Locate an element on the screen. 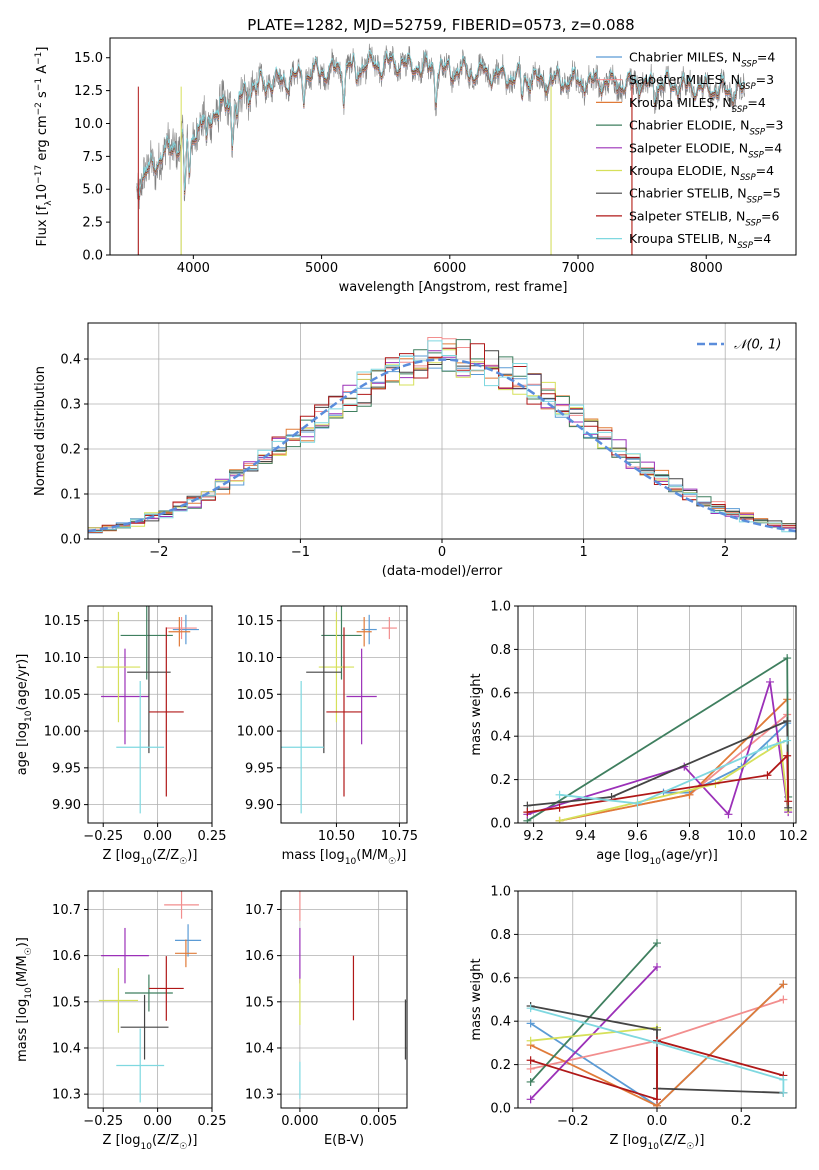  legend-item-kroupa-elodie: Kroupa ELODIE, NSSP=4 is located at coordinates (685, 173).